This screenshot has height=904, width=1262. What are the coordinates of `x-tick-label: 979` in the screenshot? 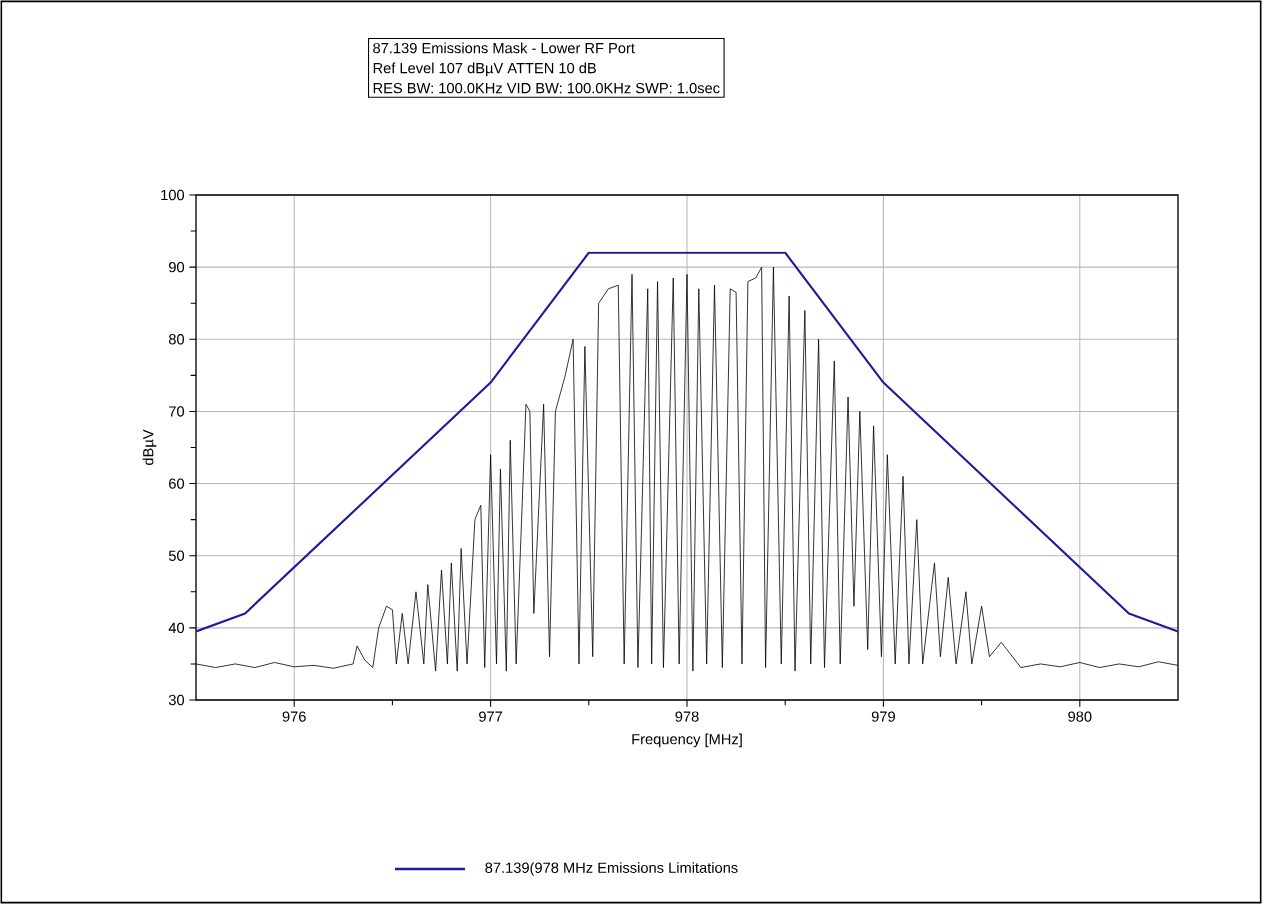 It's located at (883, 716).